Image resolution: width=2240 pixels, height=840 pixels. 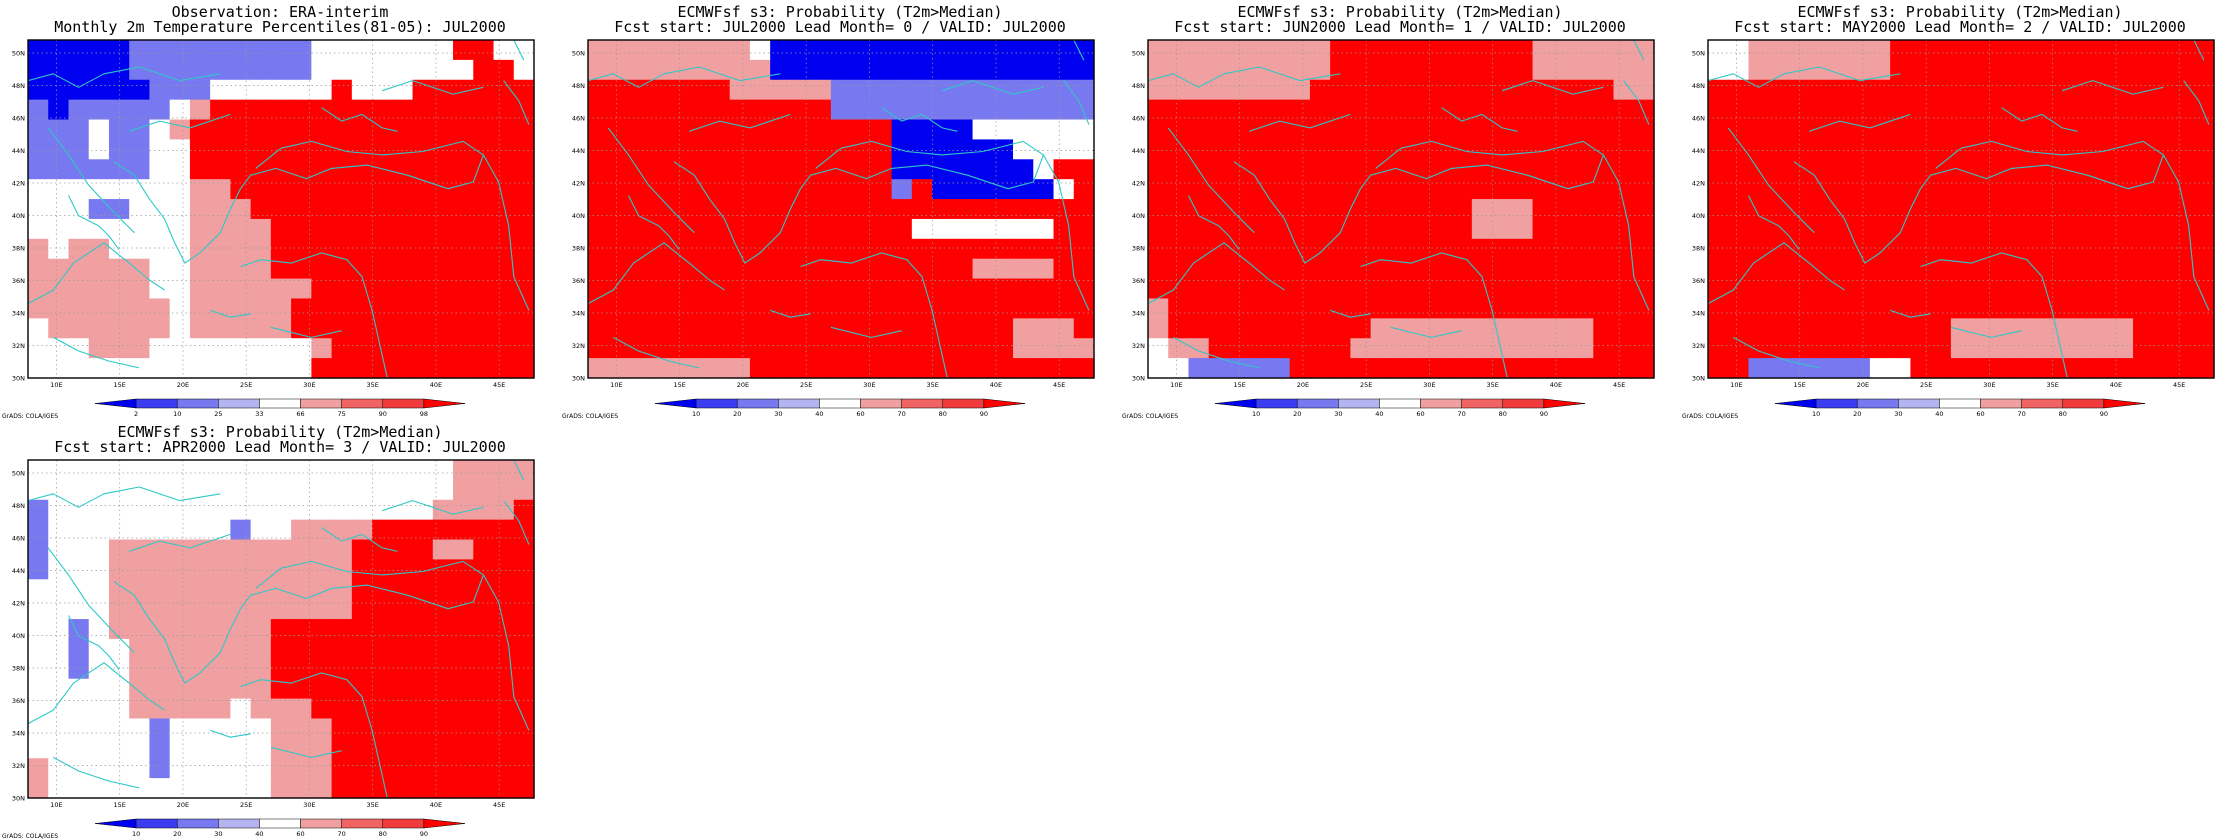 What do you see at coordinates (1338, 414) in the screenshot?
I see `colorbar-label: 30` at bounding box center [1338, 414].